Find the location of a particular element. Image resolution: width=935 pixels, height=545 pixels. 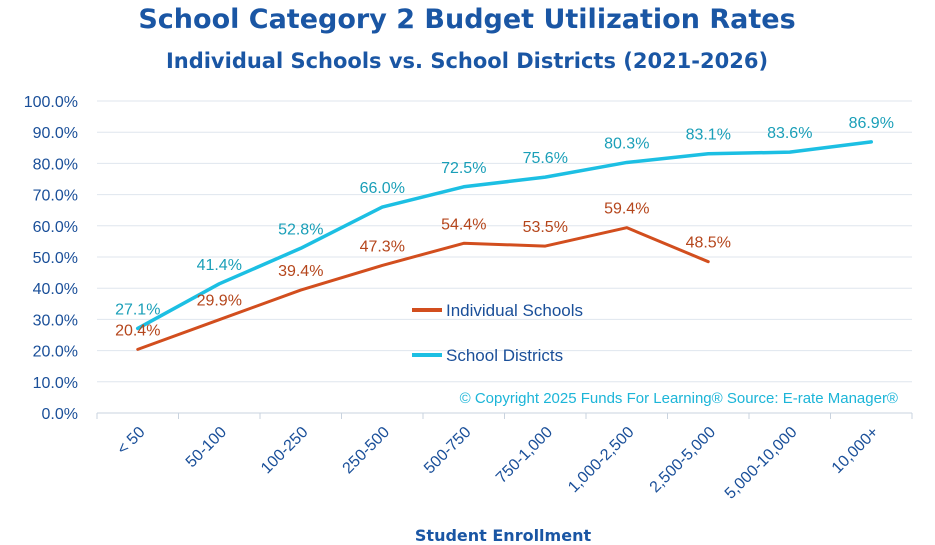

data-label: 53.5% is located at coordinates (545, 227).